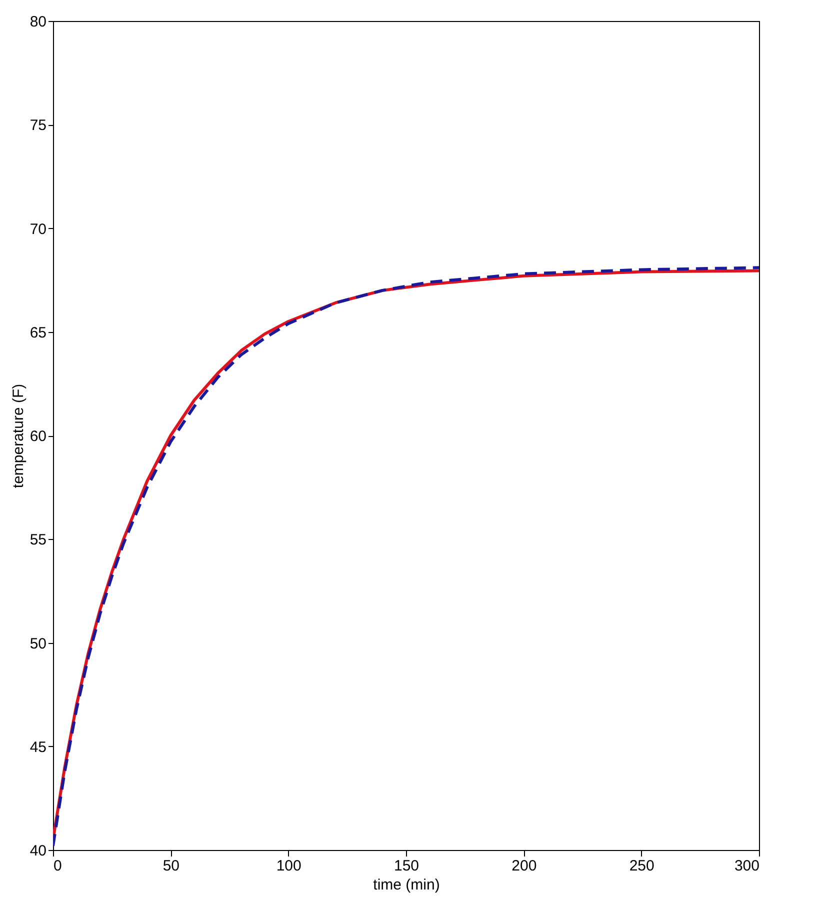 The width and height of the screenshot is (838, 924). I want to click on y-tick-label: 70, so click(38, 229).